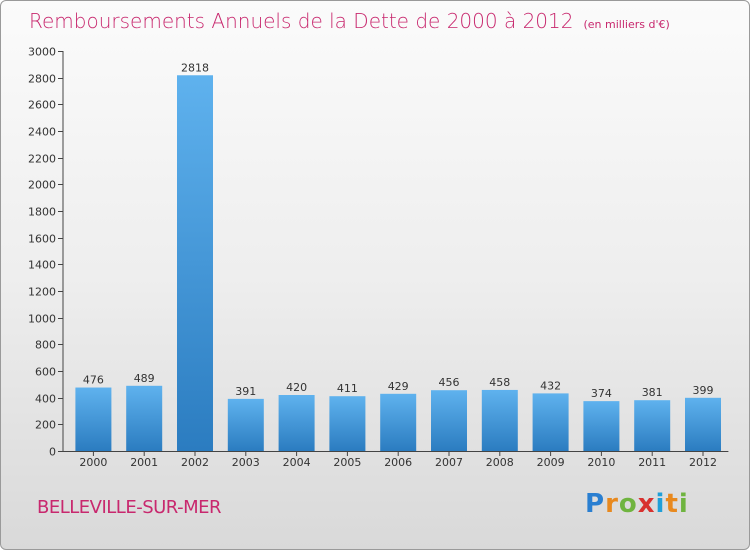 This screenshot has width=750, height=550. What do you see at coordinates (144, 462) in the screenshot?
I see `x-tick-label: 2001` at bounding box center [144, 462].